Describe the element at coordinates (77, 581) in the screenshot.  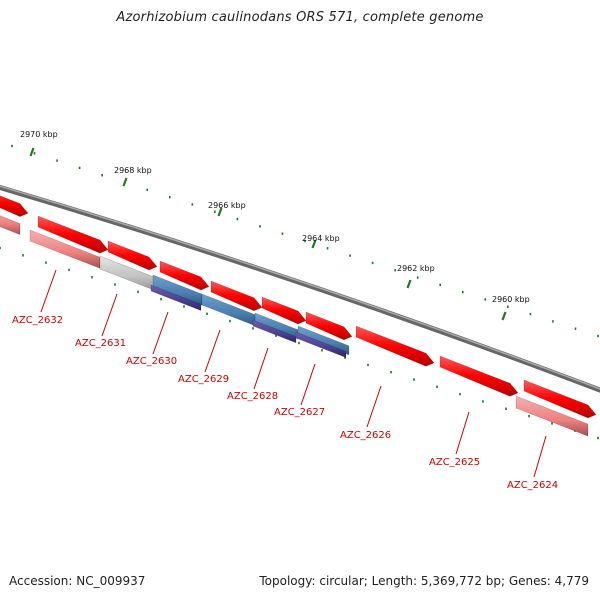
I see `accession-text: Accession: NC_009937` at that location.